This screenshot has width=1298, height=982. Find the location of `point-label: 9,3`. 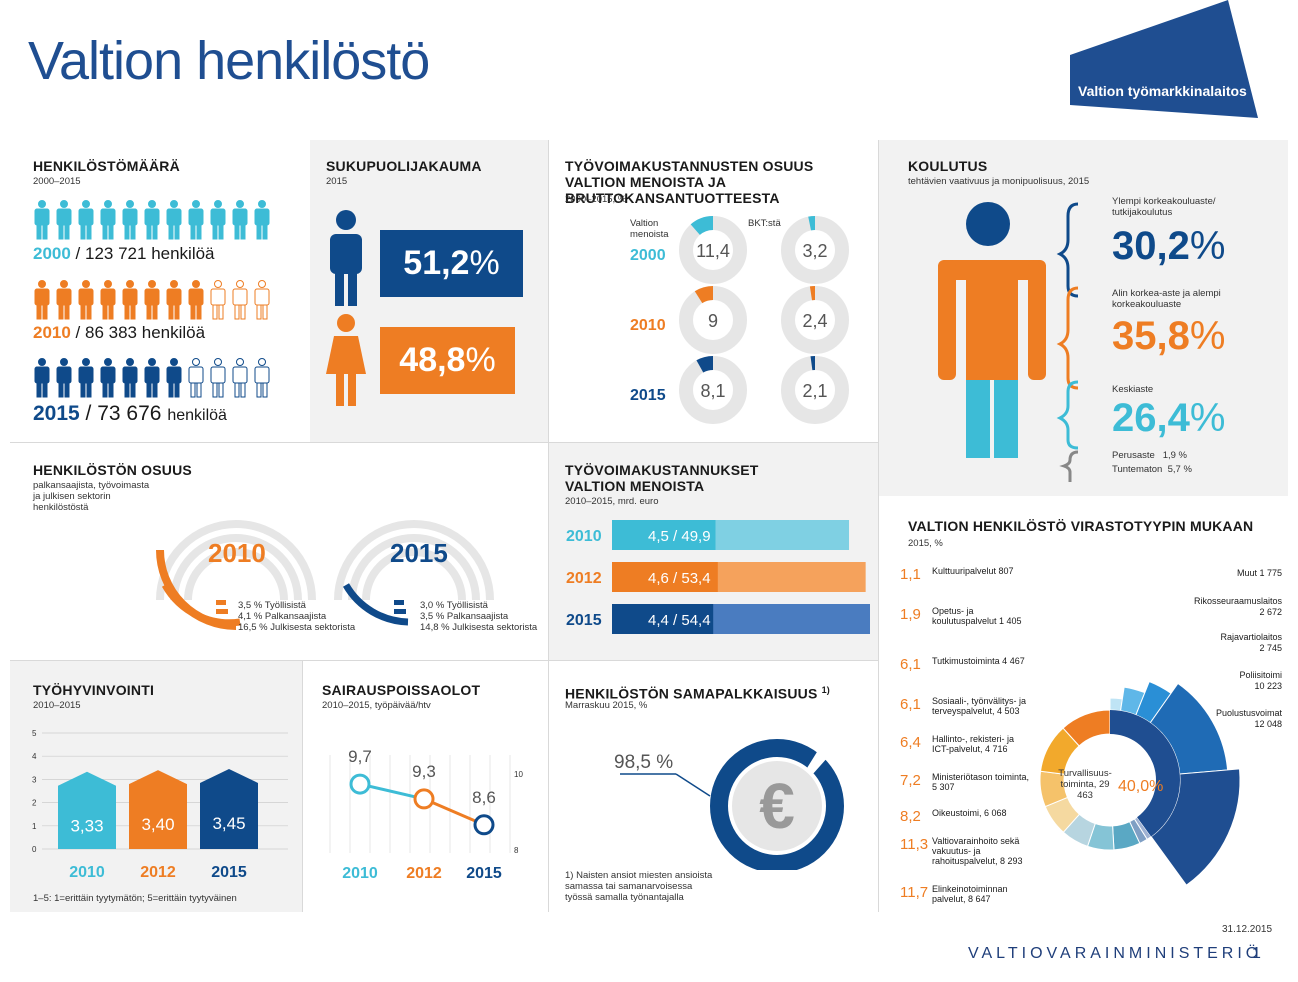

point-label: 9,3 is located at coordinates (424, 771).